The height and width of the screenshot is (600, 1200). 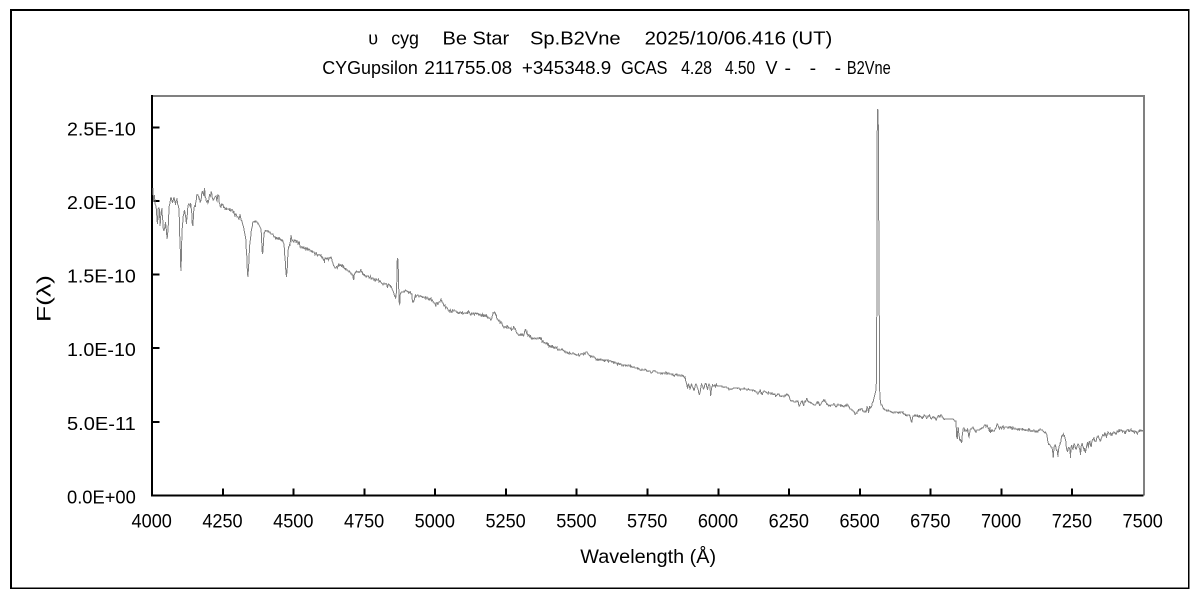 What do you see at coordinates (696, 68) in the screenshot?
I see `svg-text: 4.28` at bounding box center [696, 68].